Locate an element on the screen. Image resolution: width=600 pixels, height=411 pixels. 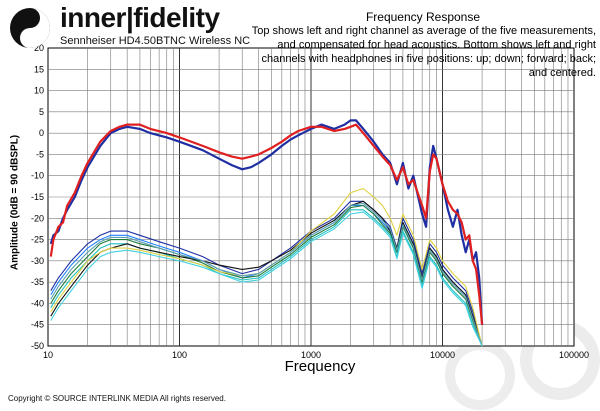
brand-name: inner|fidelity is located at coordinates (140, 17).